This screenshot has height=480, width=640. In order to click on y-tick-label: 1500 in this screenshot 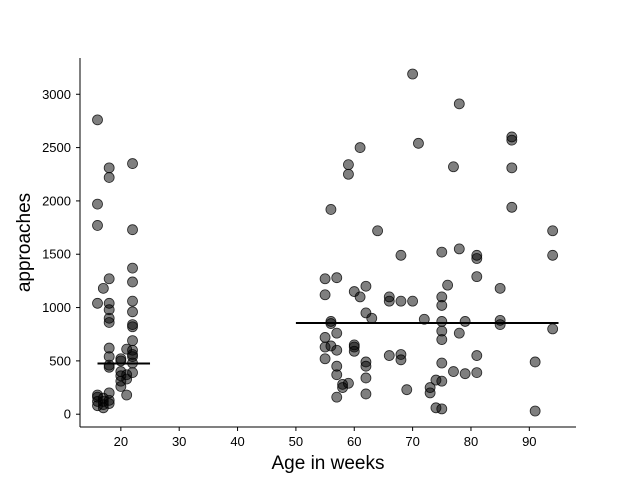, I will do `click(56, 254)`.